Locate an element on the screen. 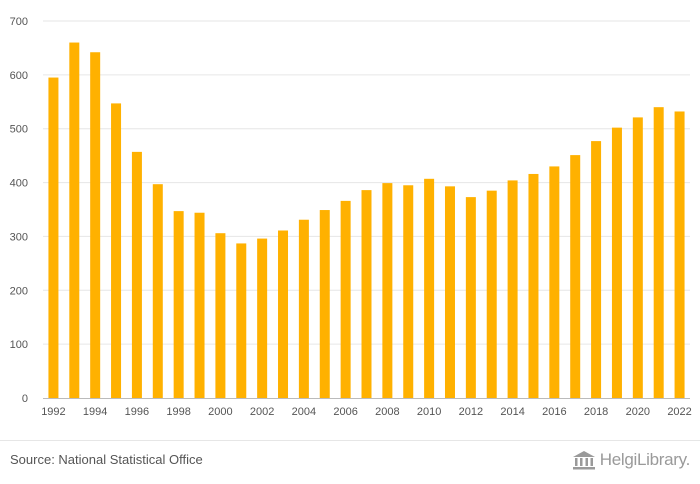  bar-2020 is located at coordinates (637, 257).